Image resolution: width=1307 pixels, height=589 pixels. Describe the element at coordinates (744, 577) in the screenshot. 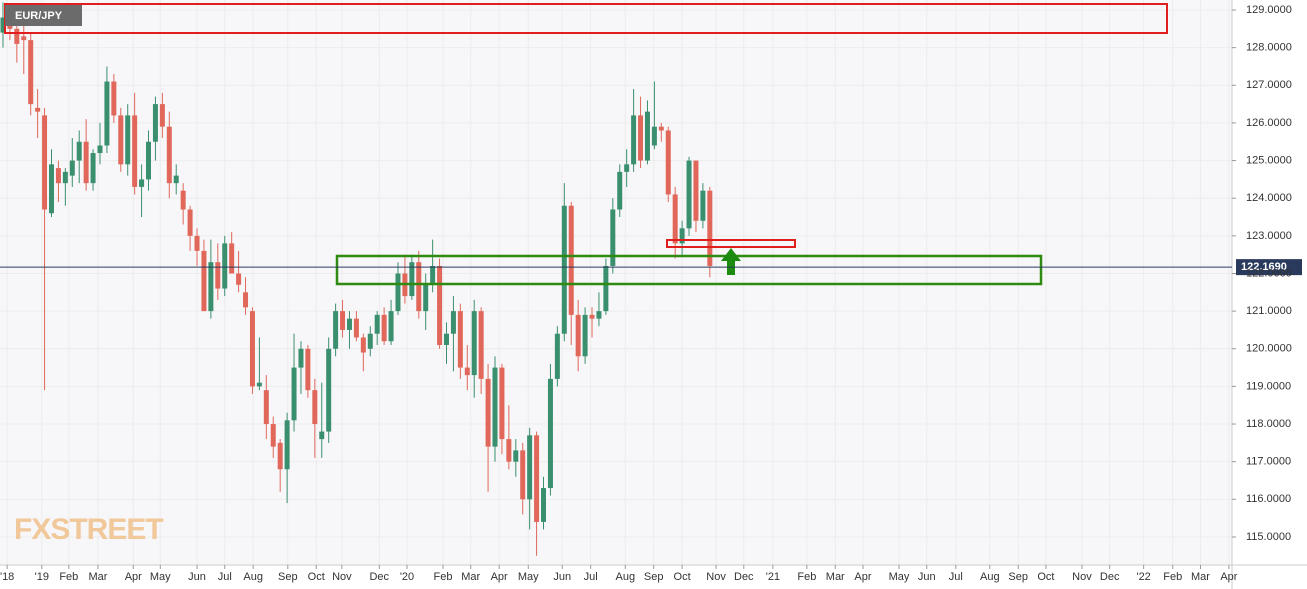

I see `x-tick-label: Dec` at that location.